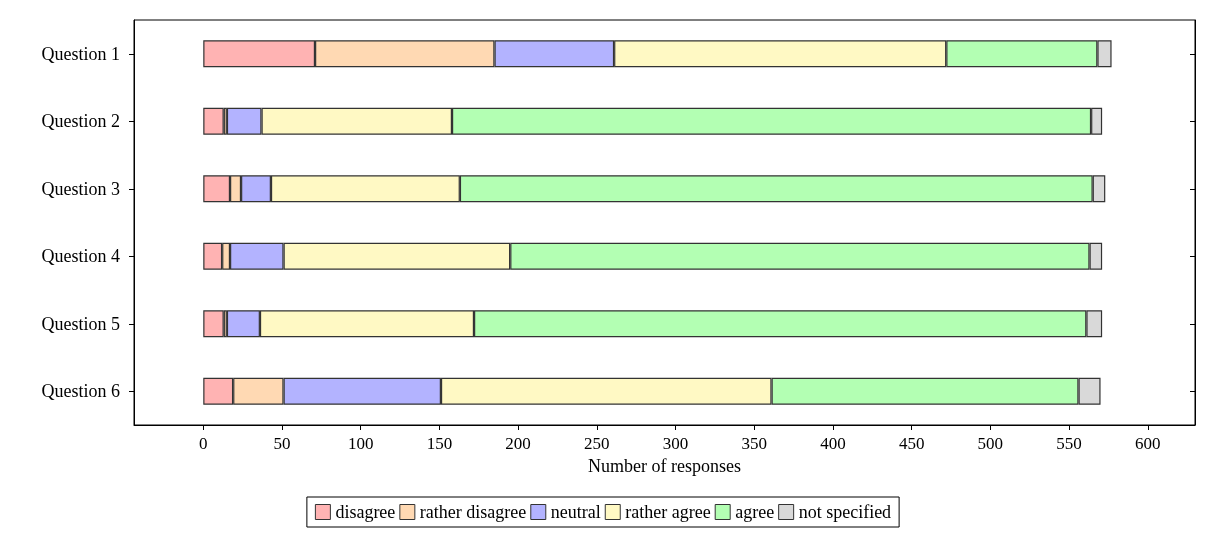  Describe the element at coordinates (80, 323) in the screenshot. I see `y-tick-label: Question 5` at that location.